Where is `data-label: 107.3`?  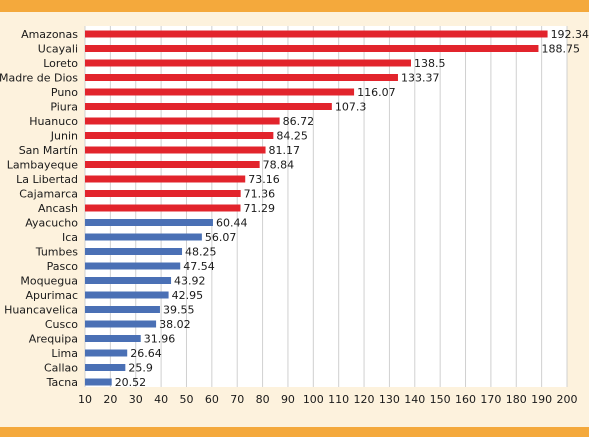 data-label: 107.3 is located at coordinates (351, 107).